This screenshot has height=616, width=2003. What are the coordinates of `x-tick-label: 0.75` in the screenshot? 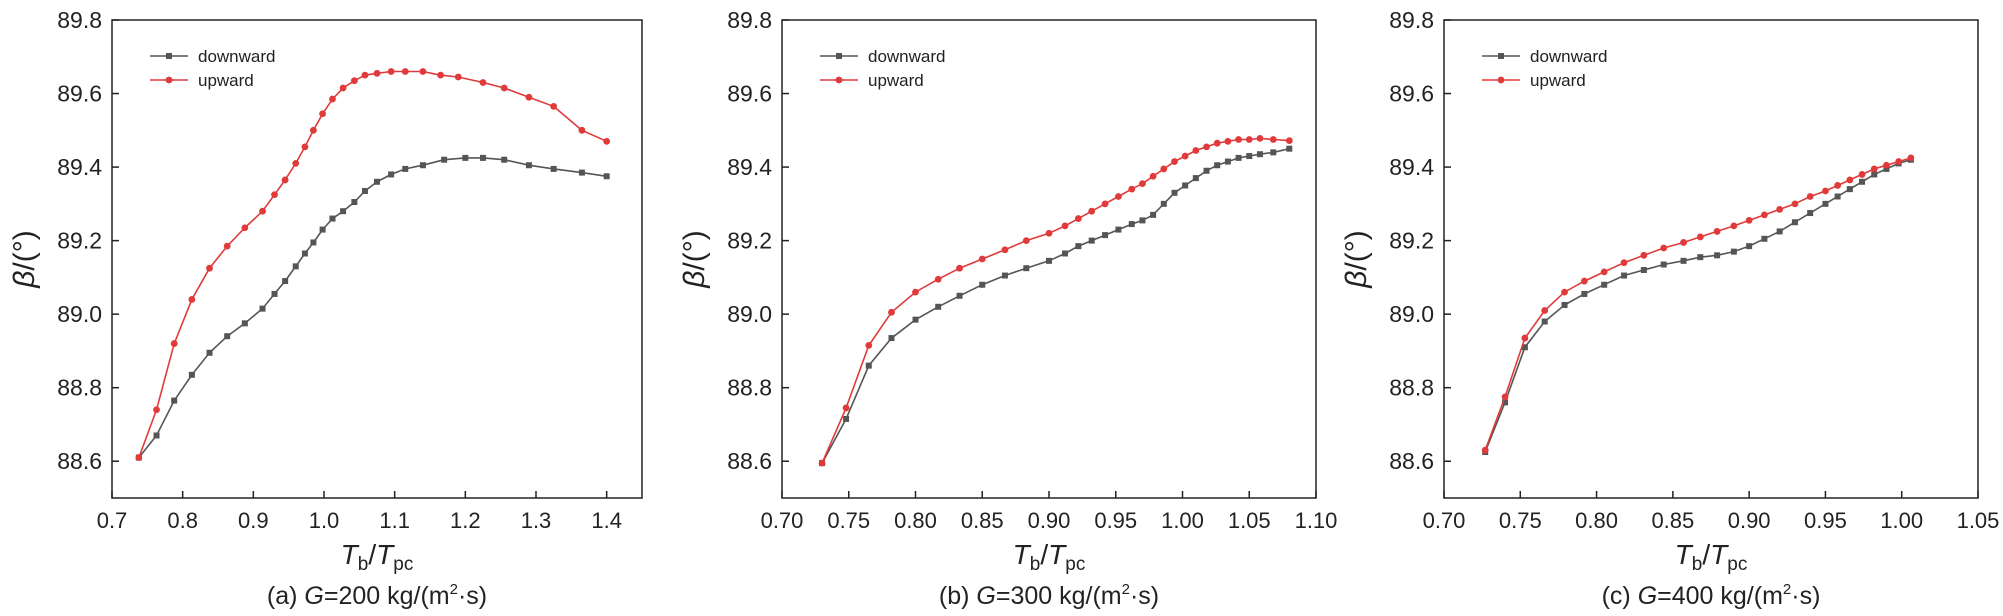 It's located at (1520, 520).